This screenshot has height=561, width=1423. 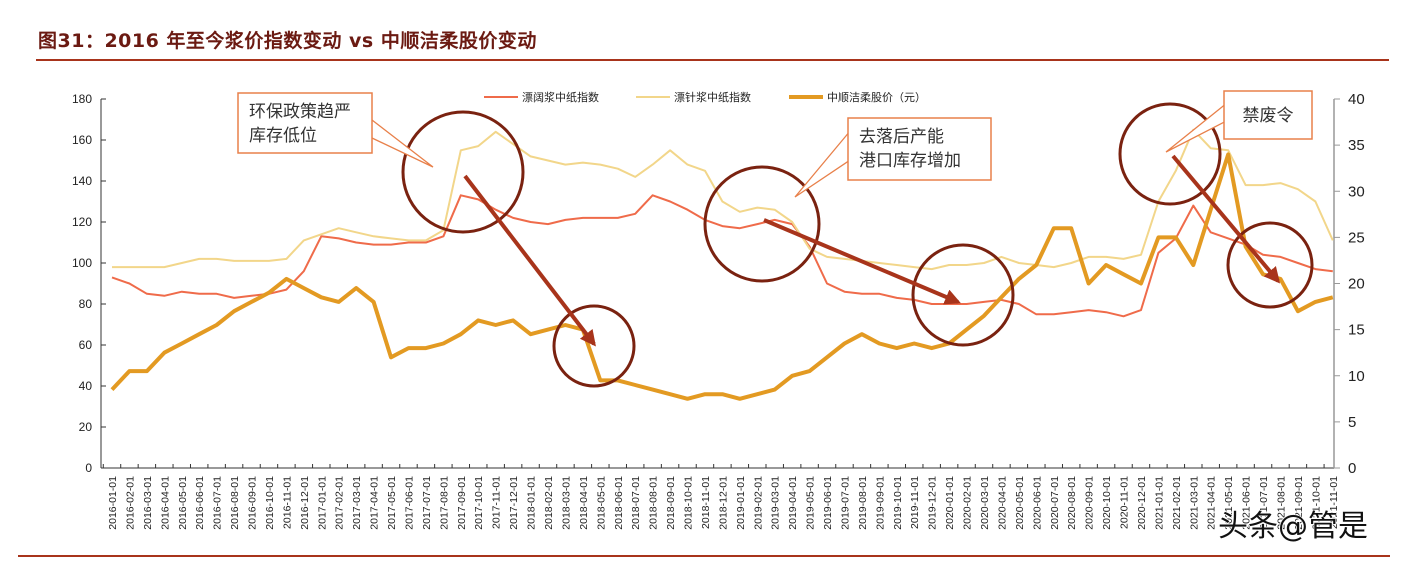 What do you see at coordinates (82, 99) in the screenshot?
I see `left-tick-label: 180` at bounding box center [82, 99].